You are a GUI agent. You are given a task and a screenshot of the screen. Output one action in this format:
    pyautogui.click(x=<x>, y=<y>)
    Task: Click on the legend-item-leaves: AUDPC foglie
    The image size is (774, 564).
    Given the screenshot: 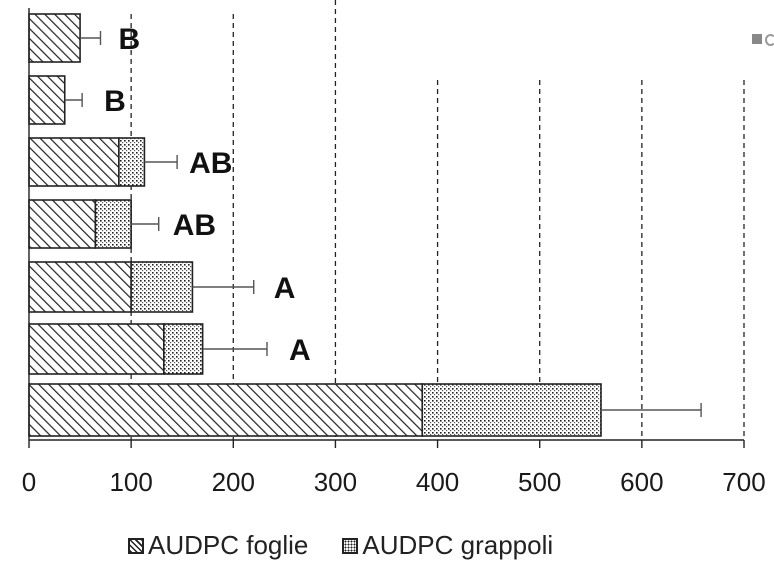 What is the action you would take?
    pyautogui.click(x=218, y=545)
    